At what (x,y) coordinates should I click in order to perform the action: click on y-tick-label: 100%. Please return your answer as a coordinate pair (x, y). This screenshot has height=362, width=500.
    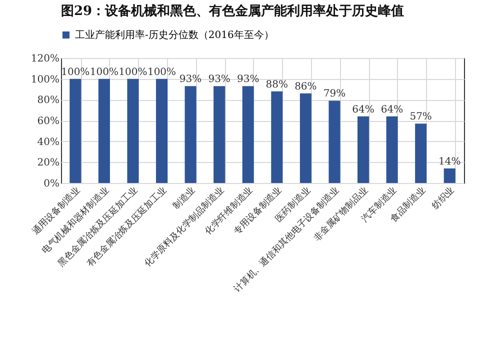
    Looking at the image, I should click on (45, 80).